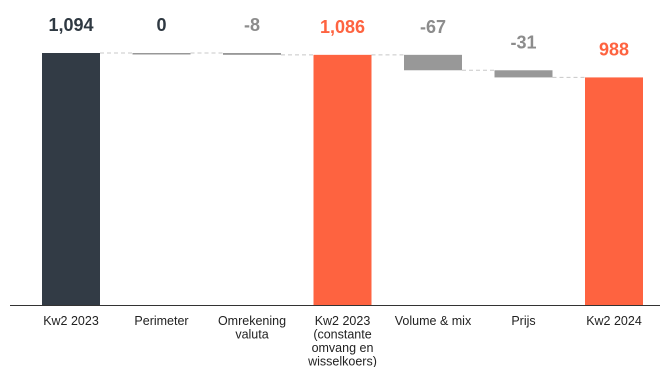 The width and height of the screenshot is (670, 367). I want to click on category-label-6: Prijs, so click(523, 321).